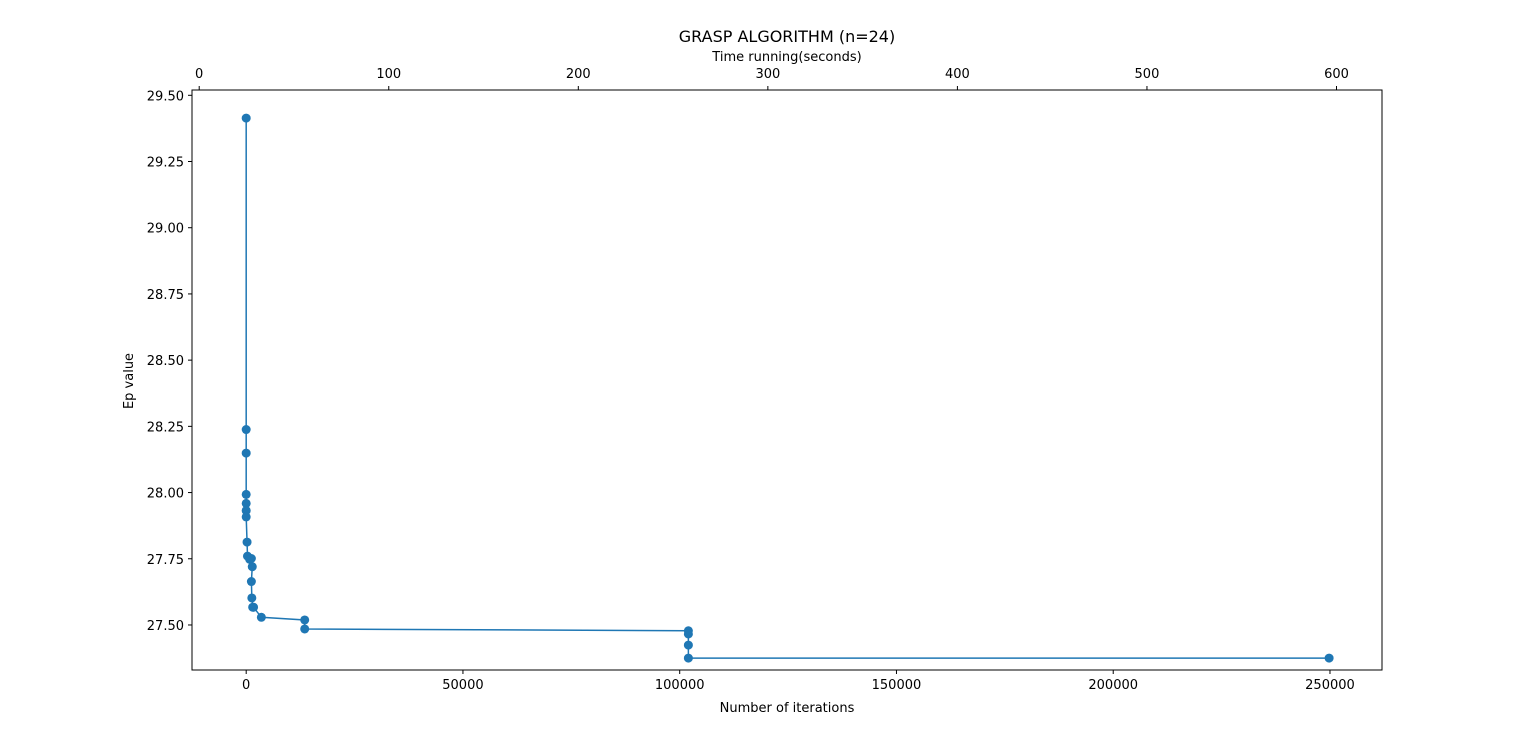 This screenshot has height=754, width=1536. I want to click on top-x-axis-label: Time running(seconds), so click(786, 57).